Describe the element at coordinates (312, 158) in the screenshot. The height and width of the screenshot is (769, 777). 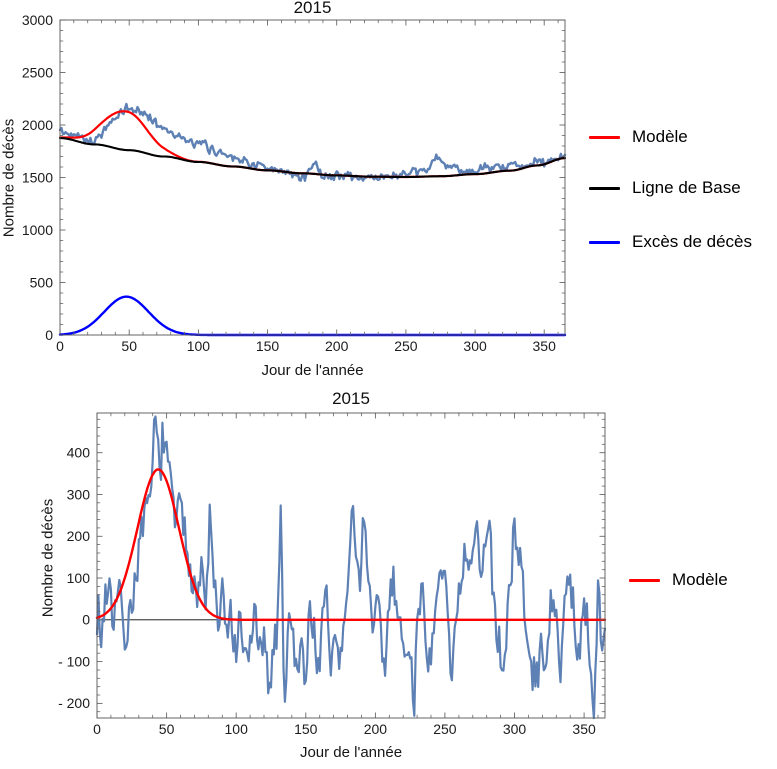
I see `series-ligne-de-base` at that location.